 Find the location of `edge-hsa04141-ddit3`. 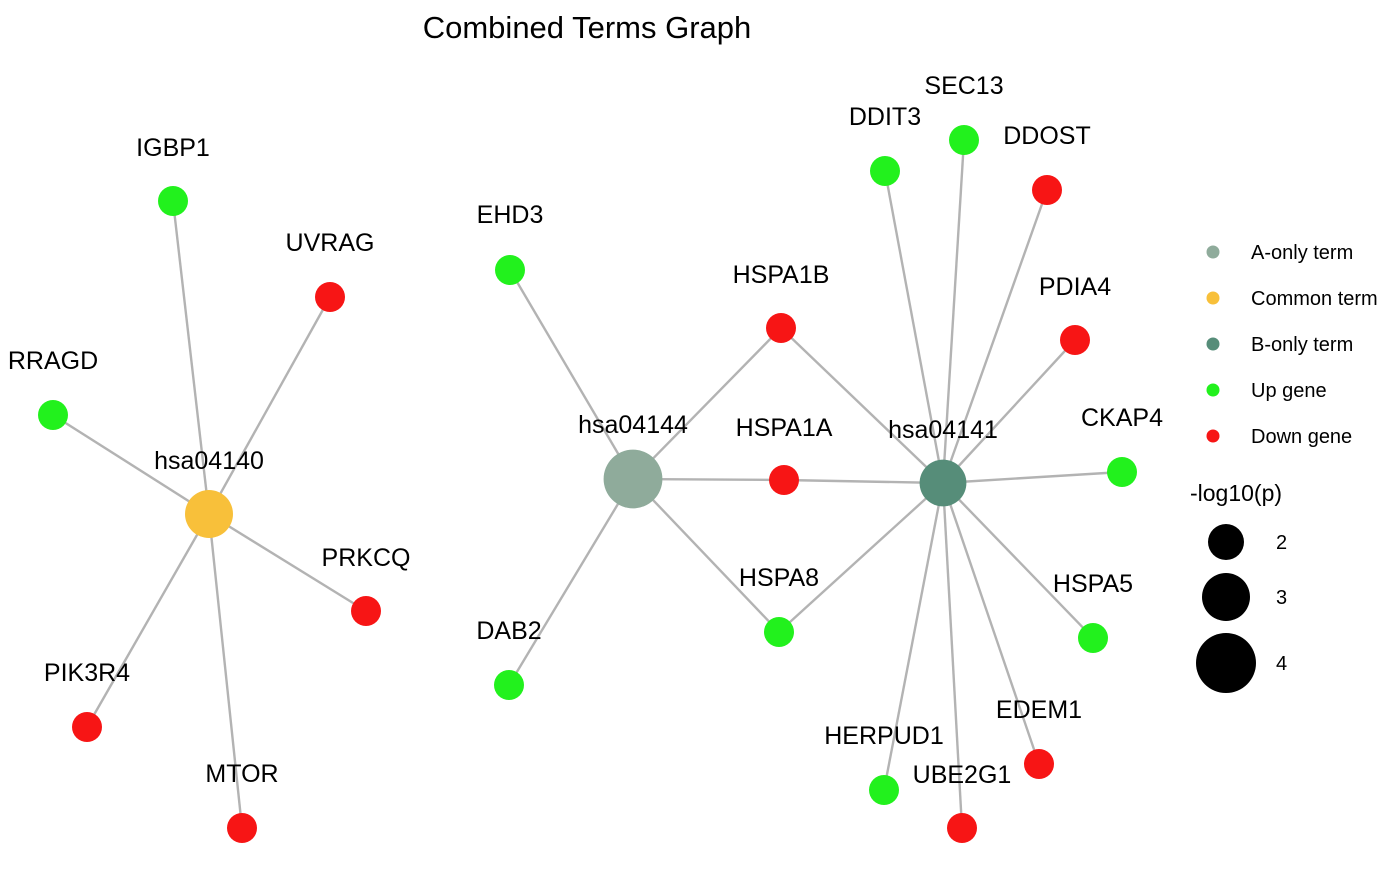

edge-hsa04141-ddit3 is located at coordinates (914, 327).